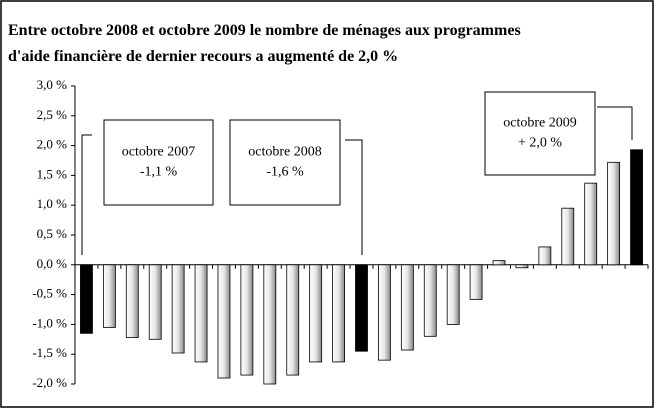 Image resolution: width=655 pixels, height=414 pixels. Describe the element at coordinates (284, 152) in the screenshot. I see `annotation-text: octobre 2008` at that location.